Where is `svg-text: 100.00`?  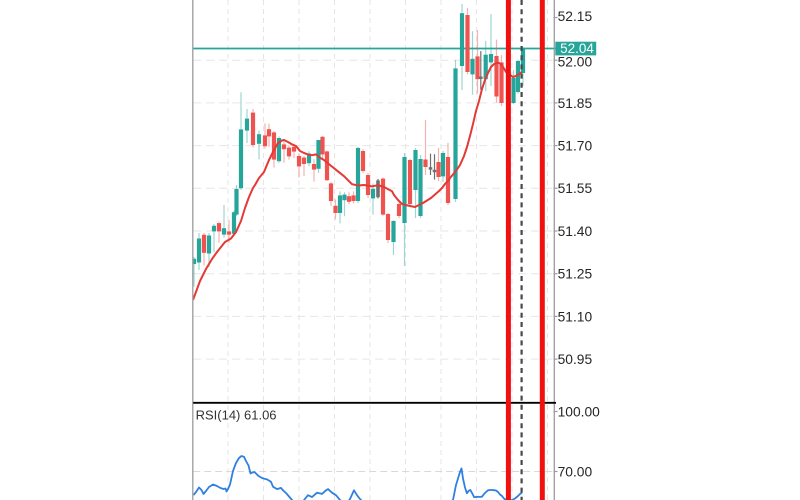
svg-text: 100.00 is located at coordinates (579, 411).